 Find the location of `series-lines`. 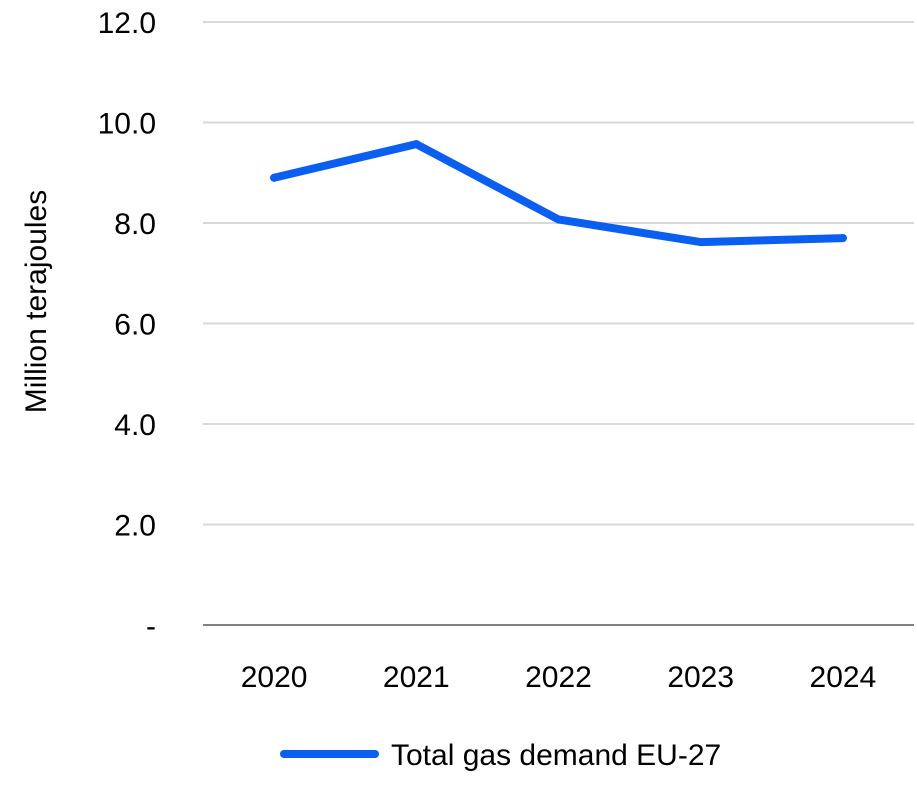

series-lines is located at coordinates (558, 193).